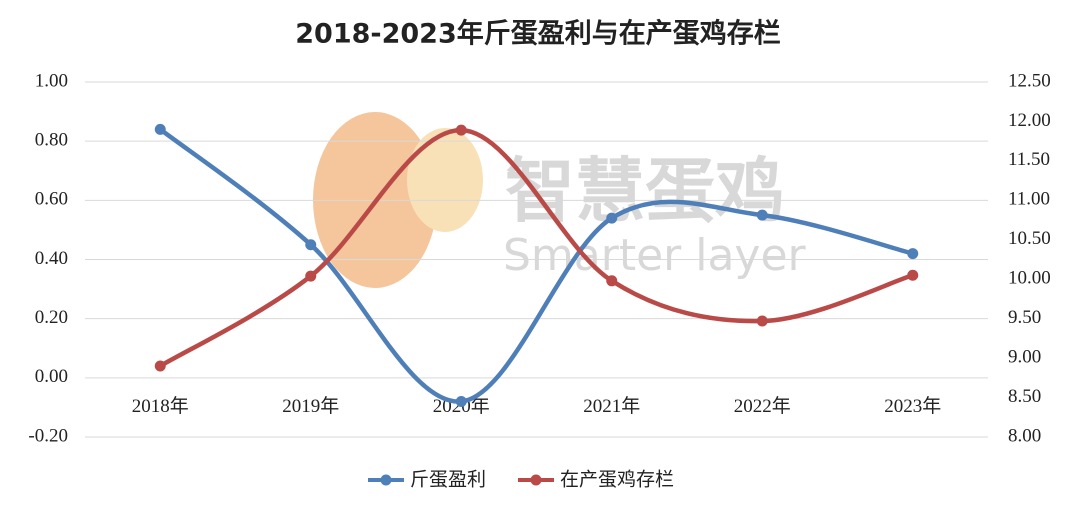 The height and width of the screenshot is (507, 1080). Describe the element at coordinates (51, 376) in the screenshot. I see `y-tick-label: 0.00` at that location.